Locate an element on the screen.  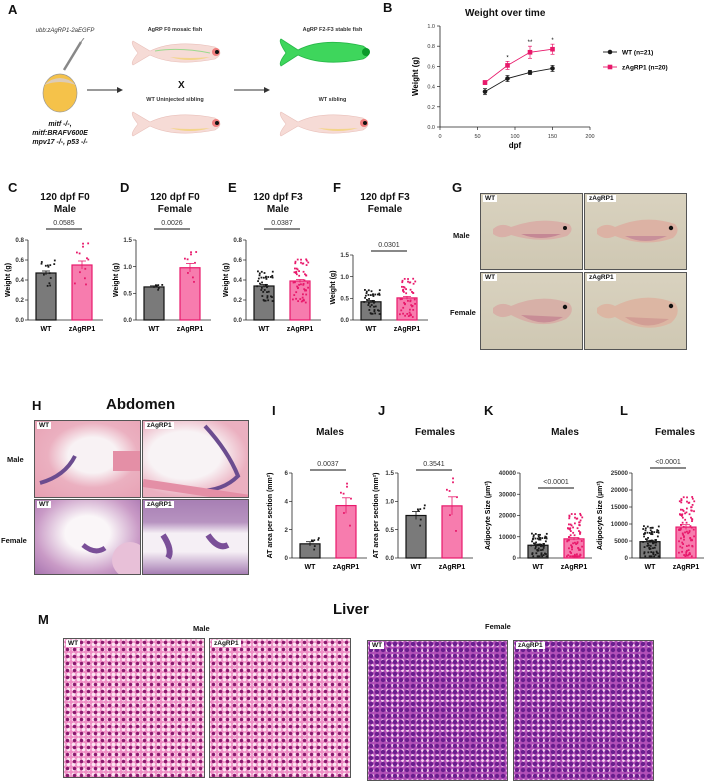
g-photo-female-agrp: zAgRP1 is located at coordinates (635, 311).